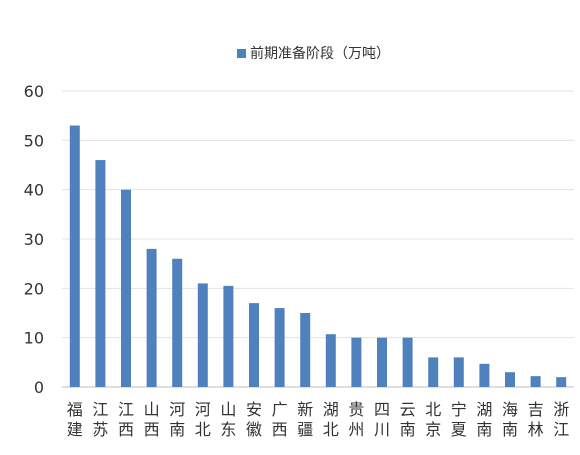 The image size is (580, 455). What do you see at coordinates (561, 419) in the screenshot?
I see `x-tick-label: 浙江` at bounding box center [561, 419].